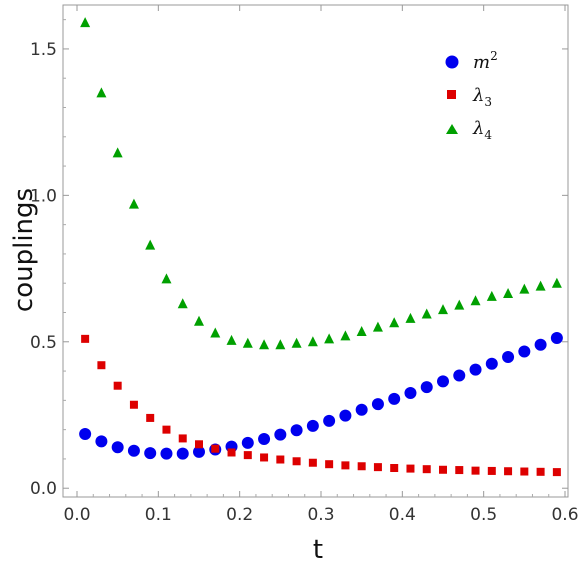 Image resolution: width=581 pixels, height=564 pixels. What do you see at coordinates (158, 515) in the screenshot?
I see `x-tick-label: 0.1` at bounding box center [158, 515].